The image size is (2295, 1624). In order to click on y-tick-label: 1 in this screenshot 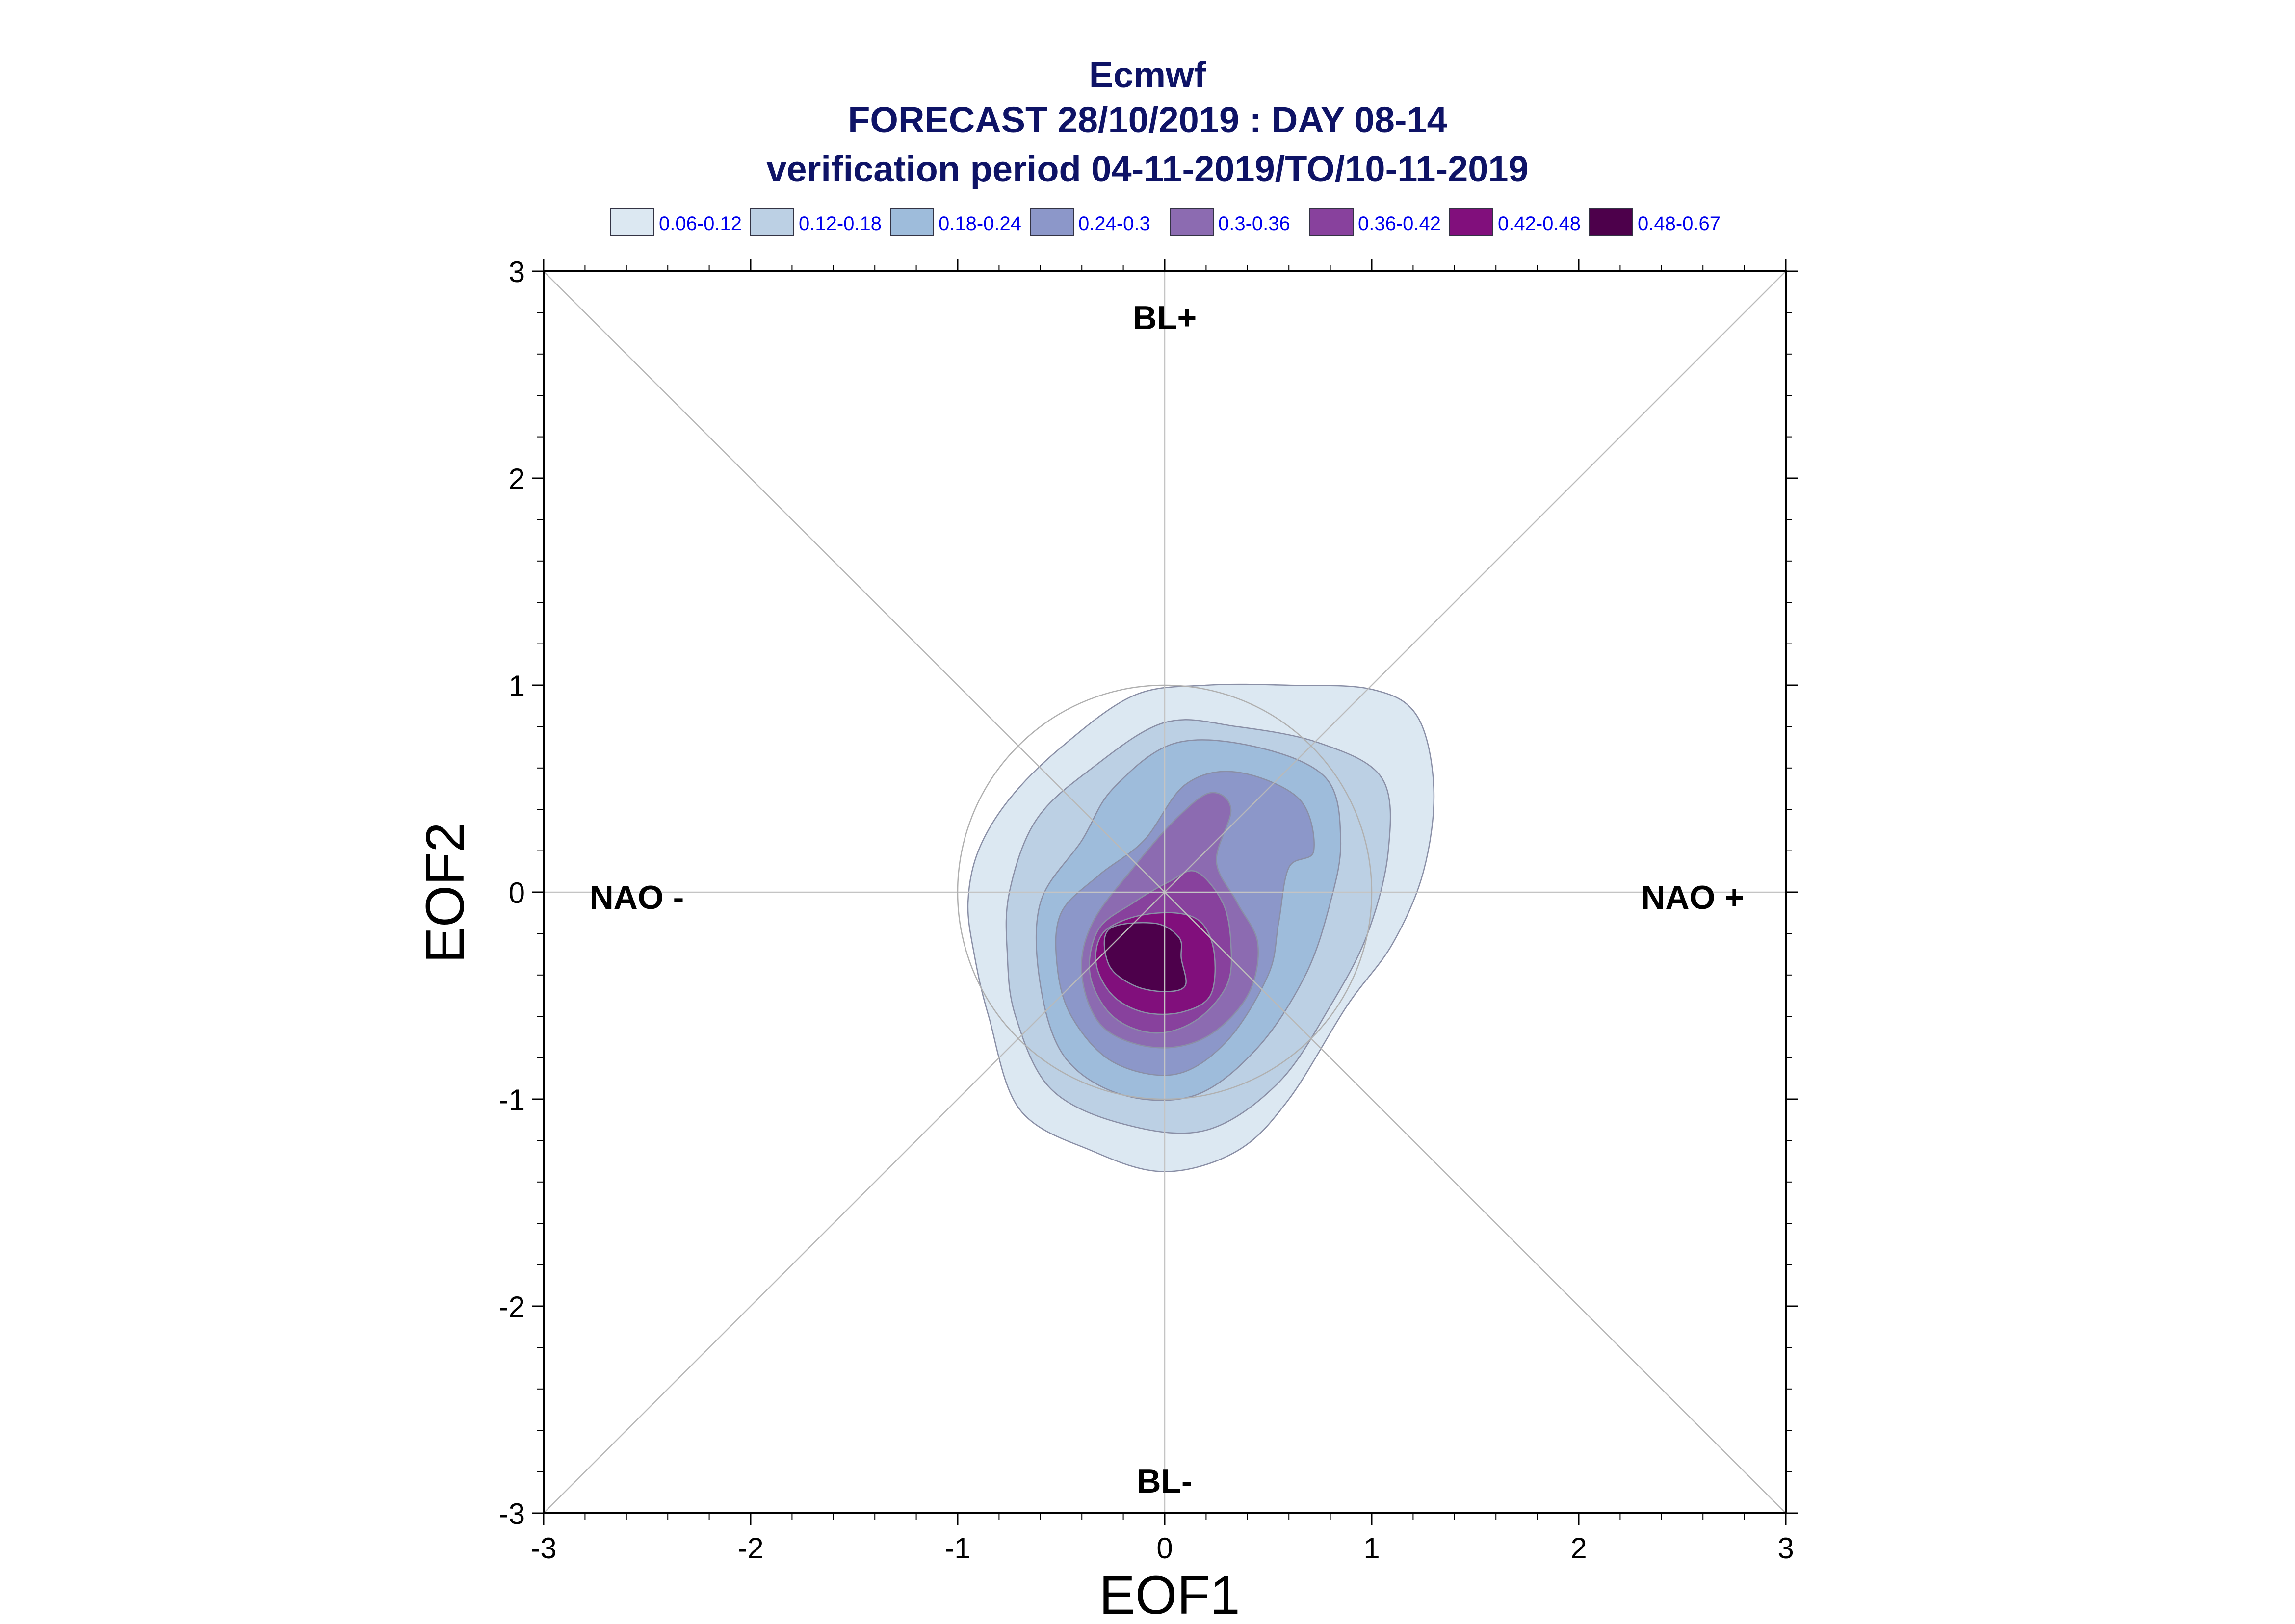, I will do `click(517, 686)`.